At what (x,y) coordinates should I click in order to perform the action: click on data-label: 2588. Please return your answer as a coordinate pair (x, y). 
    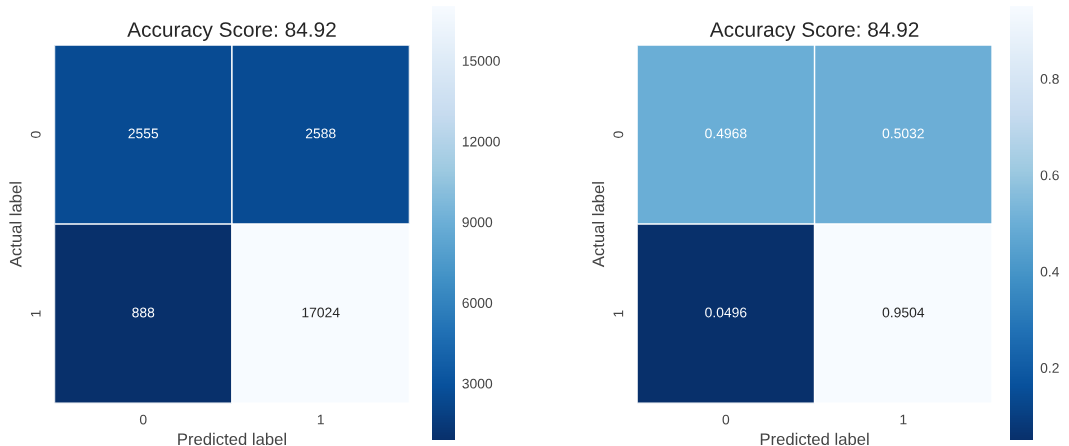
    Looking at the image, I should click on (320, 133).